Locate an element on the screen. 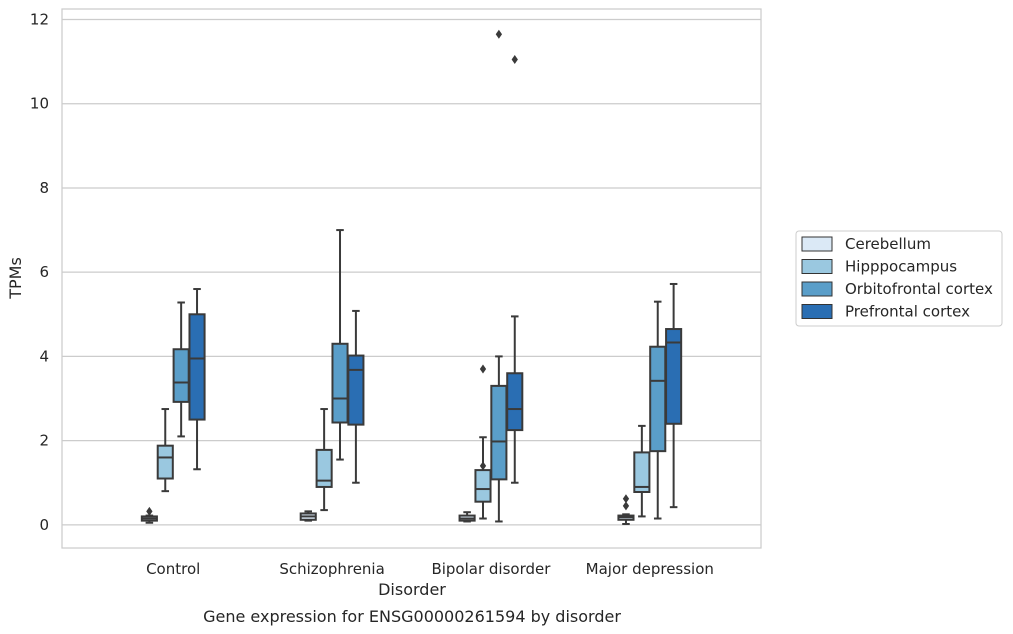 This screenshot has height=634, width=1013. y-tick-label: 10 is located at coordinates (39, 104).